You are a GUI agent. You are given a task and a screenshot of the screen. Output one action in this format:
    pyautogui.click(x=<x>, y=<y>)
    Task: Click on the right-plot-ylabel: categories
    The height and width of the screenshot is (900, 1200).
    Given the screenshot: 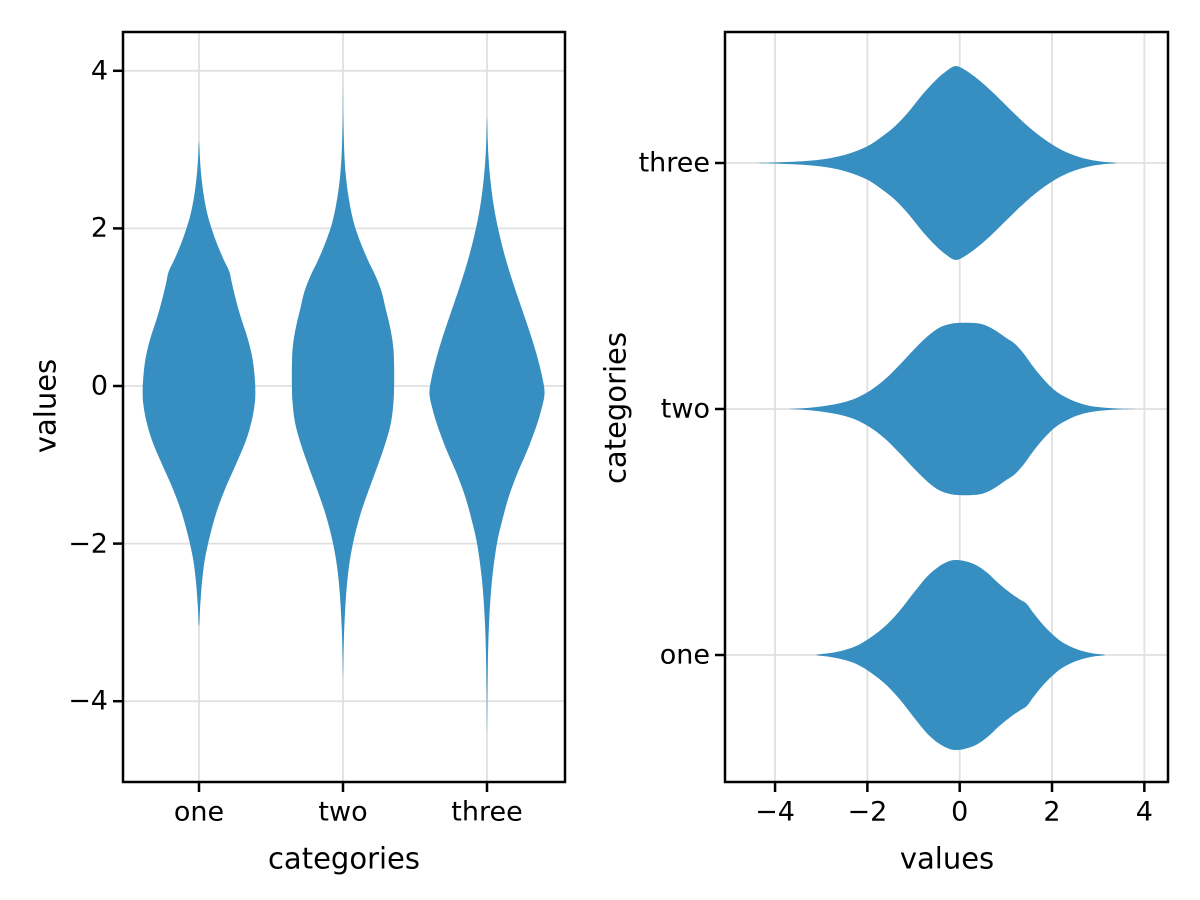 What is the action you would take?
    pyautogui.click(x=615, y=408)
    